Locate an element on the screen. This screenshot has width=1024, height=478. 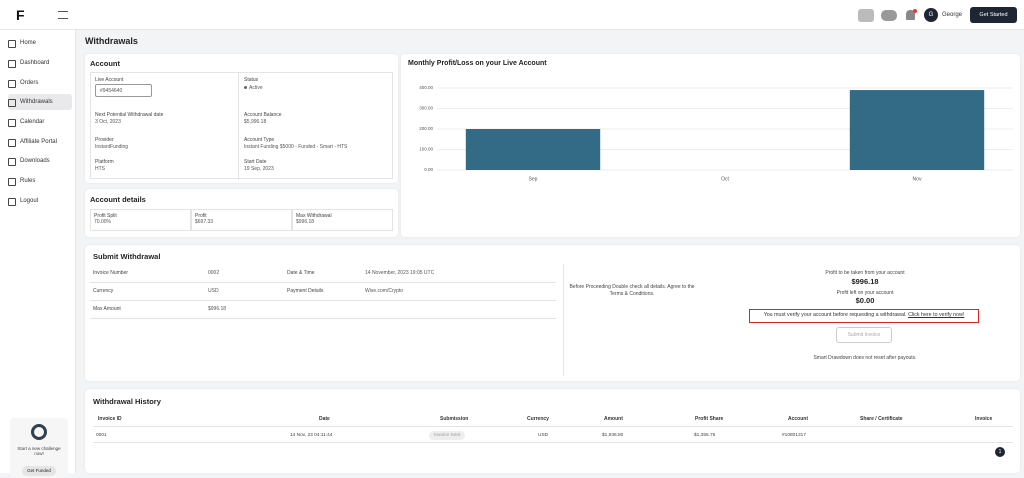
notification-icon is located at coordinates (910, 15).